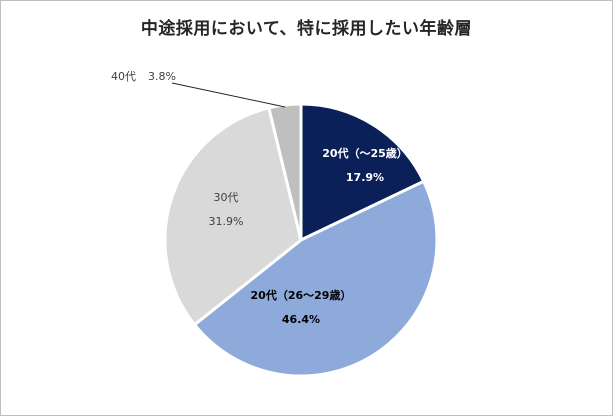  Describe the element at coordinates (365, 153) in the screenshot. I see `slice-category-1: 20代（〜25歳）` at that location.